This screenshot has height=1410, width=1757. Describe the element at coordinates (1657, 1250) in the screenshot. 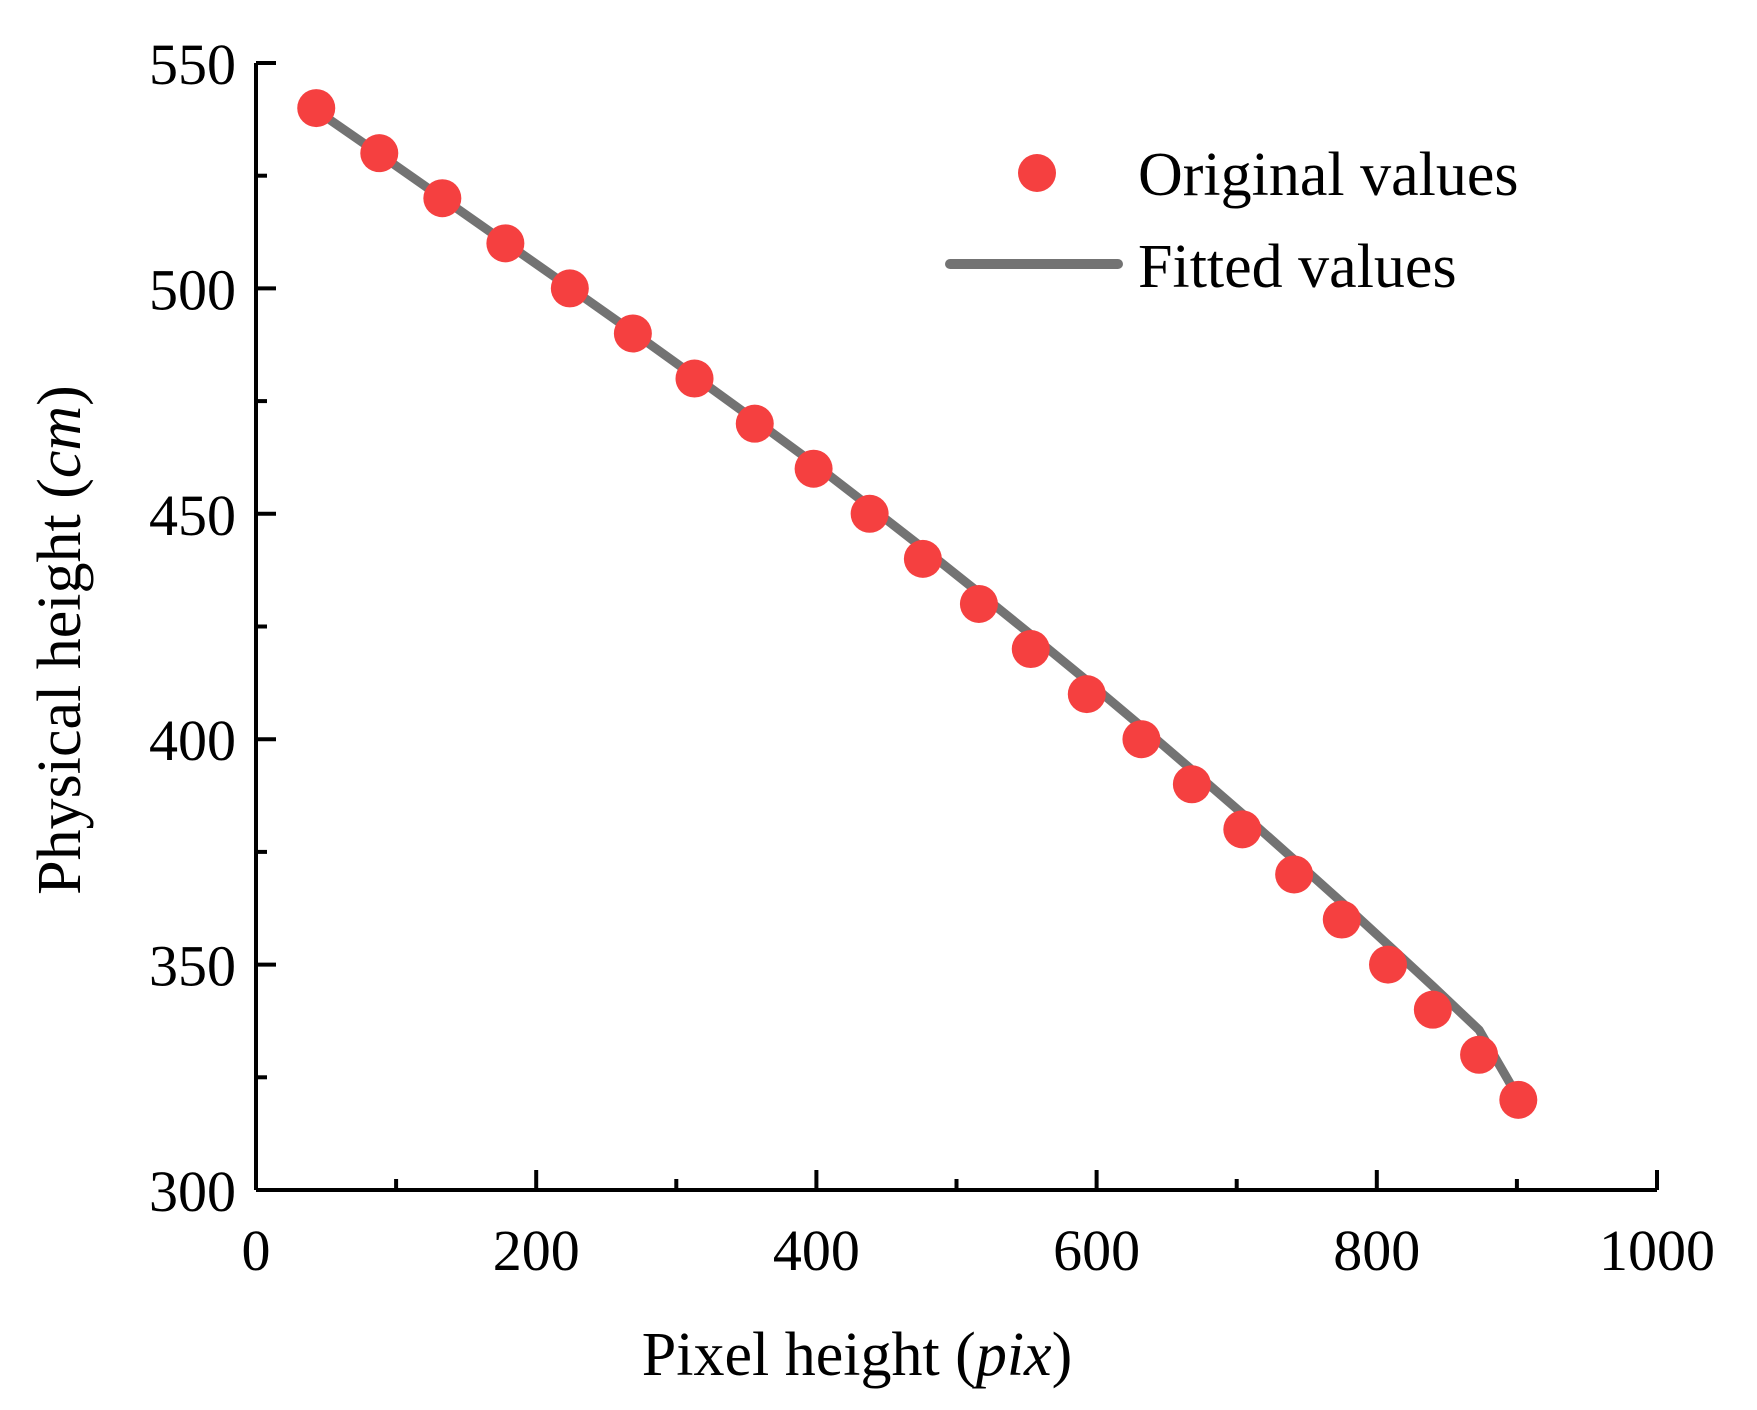

I see `x-tick-label: 1000` at that location.